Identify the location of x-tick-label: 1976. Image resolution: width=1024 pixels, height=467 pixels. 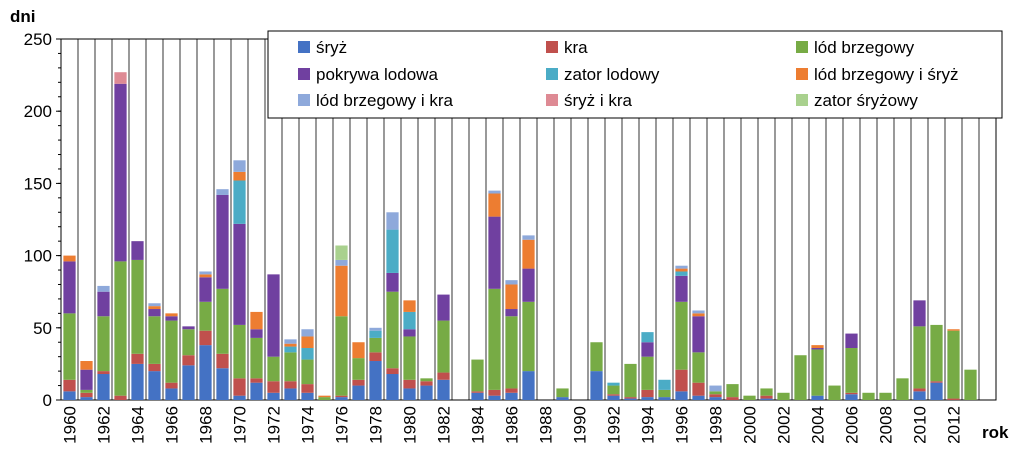
(342, 425).